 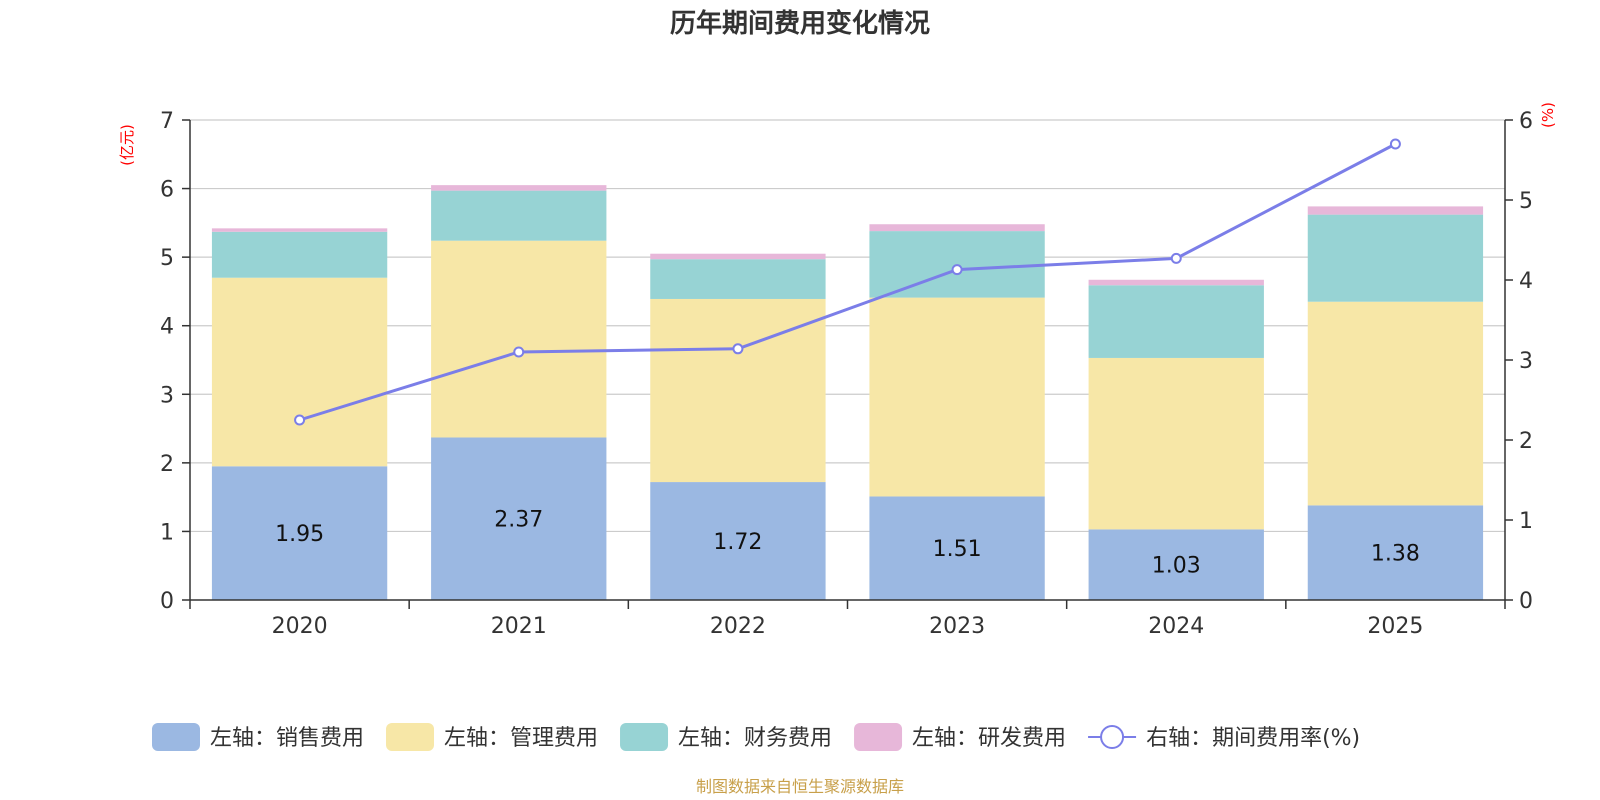 What do you see at coordinates (1253, 738) in the screenshot?
I see `legend-label: 右轴：期间费用率(%)` at bounding box center [1253, 738].